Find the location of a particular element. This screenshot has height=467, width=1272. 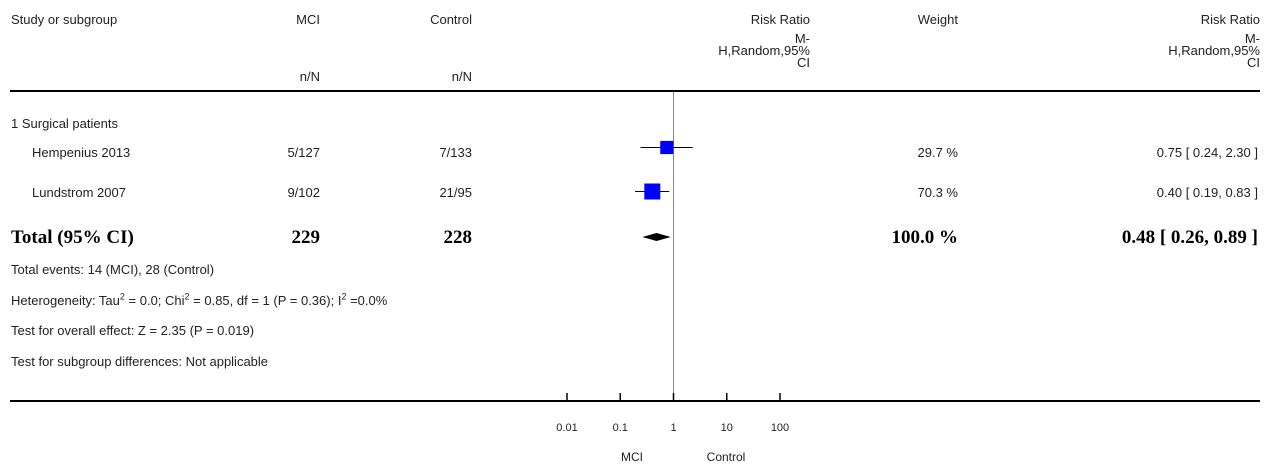

header-group2-sub: n/N is located at coordinates (461, 76).